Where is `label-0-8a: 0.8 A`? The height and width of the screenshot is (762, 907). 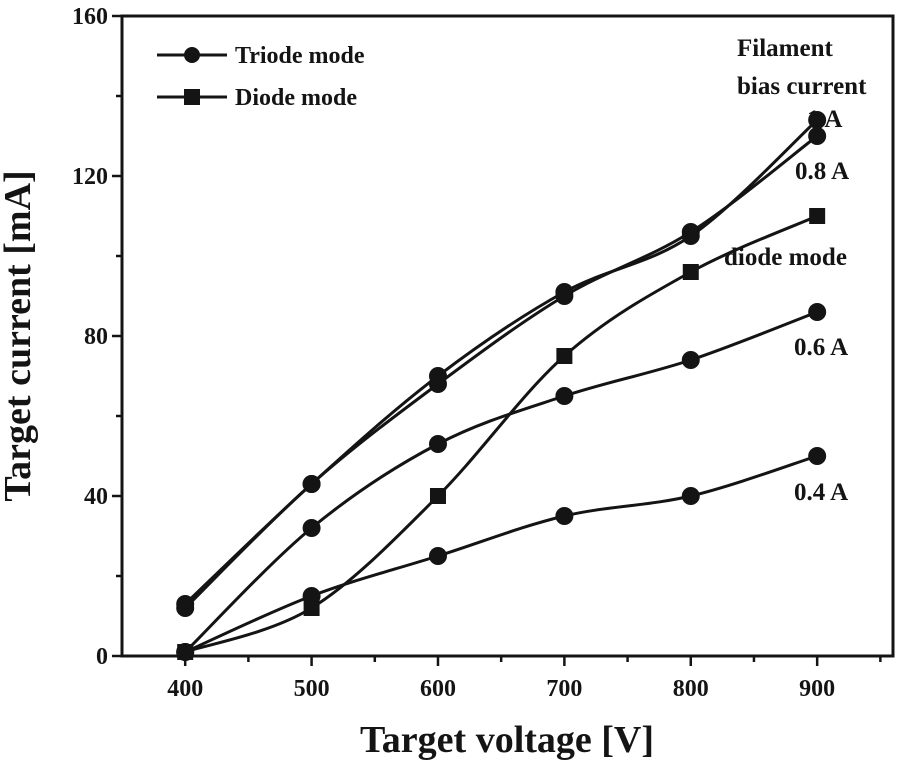
label-0-8a: 0.8 A is located at coordinates (822, 171).